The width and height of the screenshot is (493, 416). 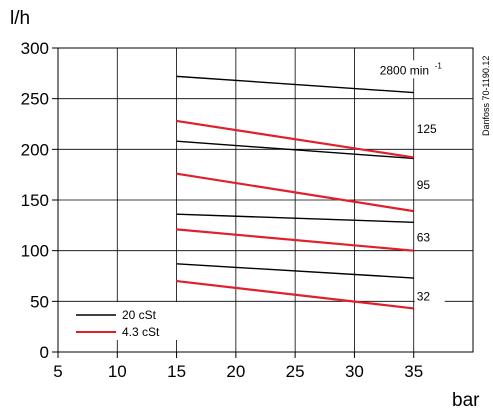 What do you see at coordinates (295, 294) in the screenshot?
I see `series-line-32-4-3cst` at bounding box center [295, 294].